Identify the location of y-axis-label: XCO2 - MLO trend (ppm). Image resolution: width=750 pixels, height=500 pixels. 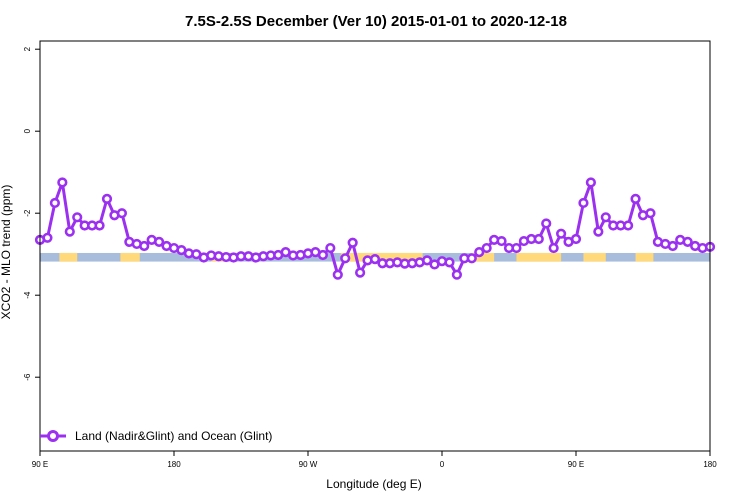
(6, 252).